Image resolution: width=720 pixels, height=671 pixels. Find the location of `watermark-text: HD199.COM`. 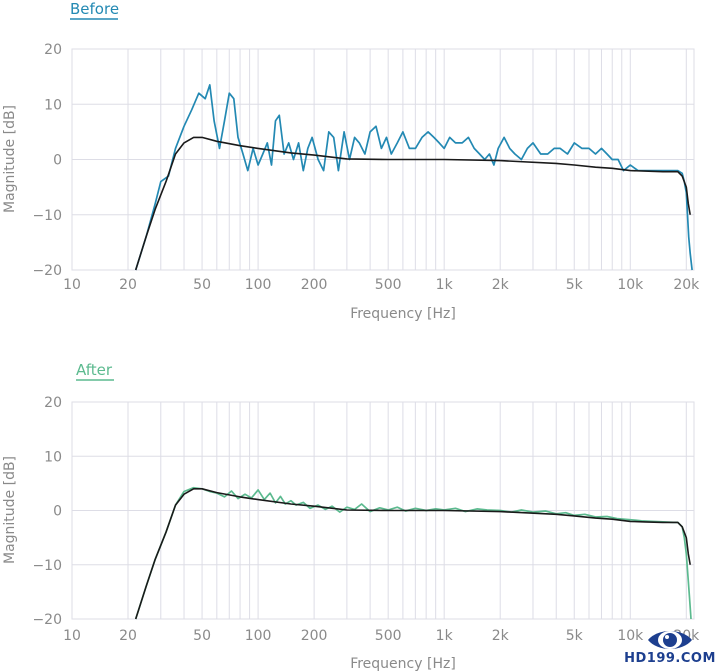

watermark-text: HD199.COM is located at coordinates (670, 658).